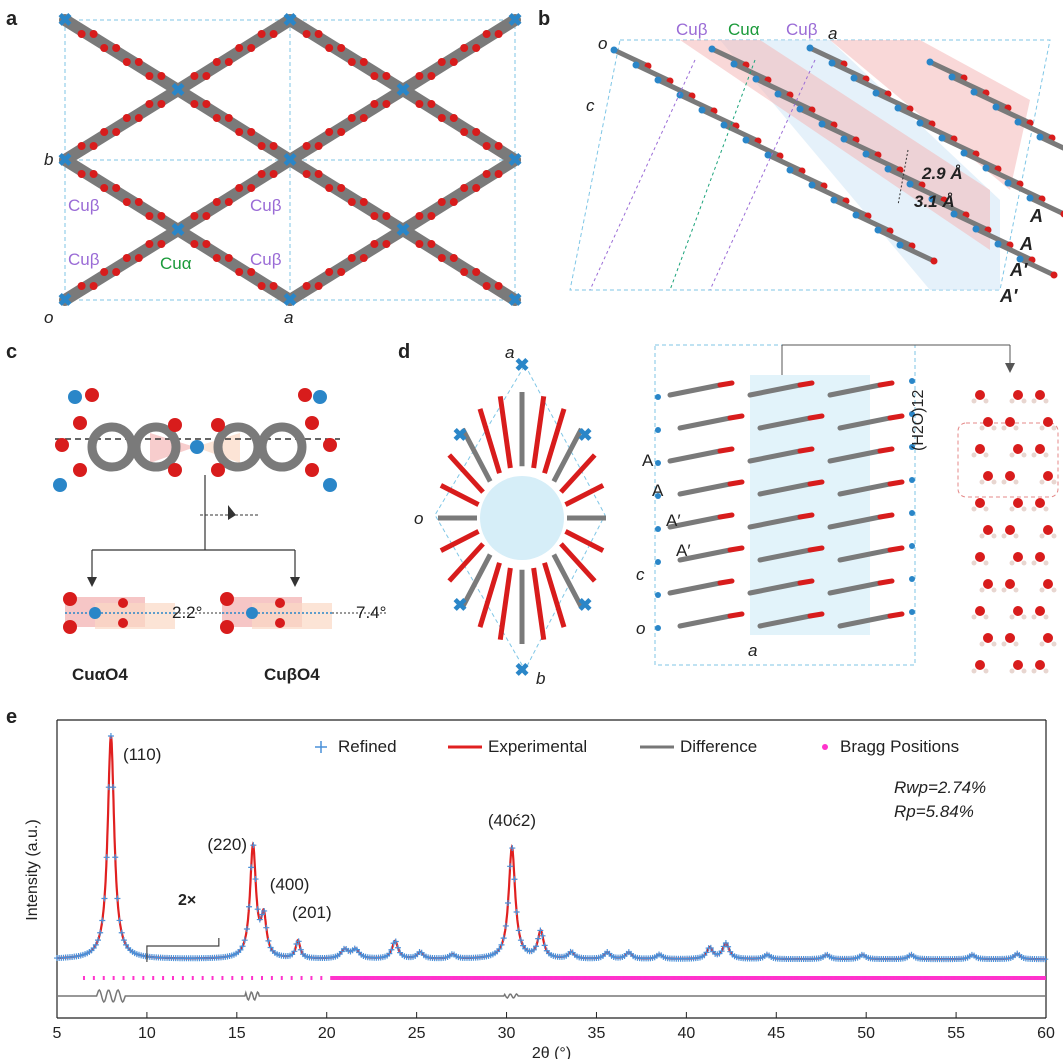  What do you see at coordinates (673, 520) in the screenshot?
I see `panel-d-stack-3: A′` at bounding box center [673, 520].